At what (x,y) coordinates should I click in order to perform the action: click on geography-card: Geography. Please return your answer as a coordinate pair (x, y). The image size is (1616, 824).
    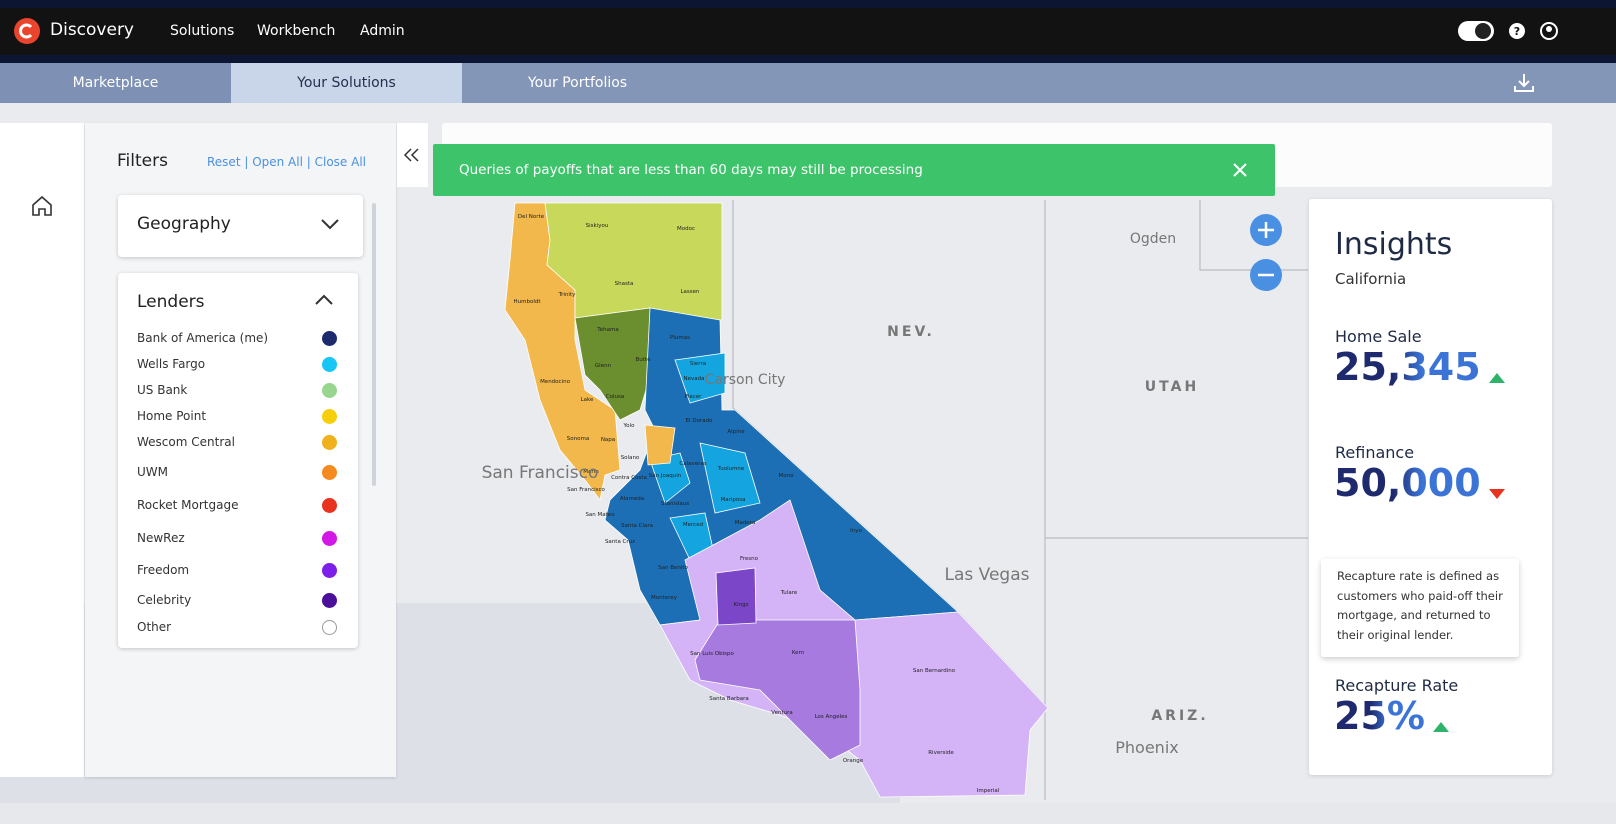
    Looking at the image, I should click on (240, 226).